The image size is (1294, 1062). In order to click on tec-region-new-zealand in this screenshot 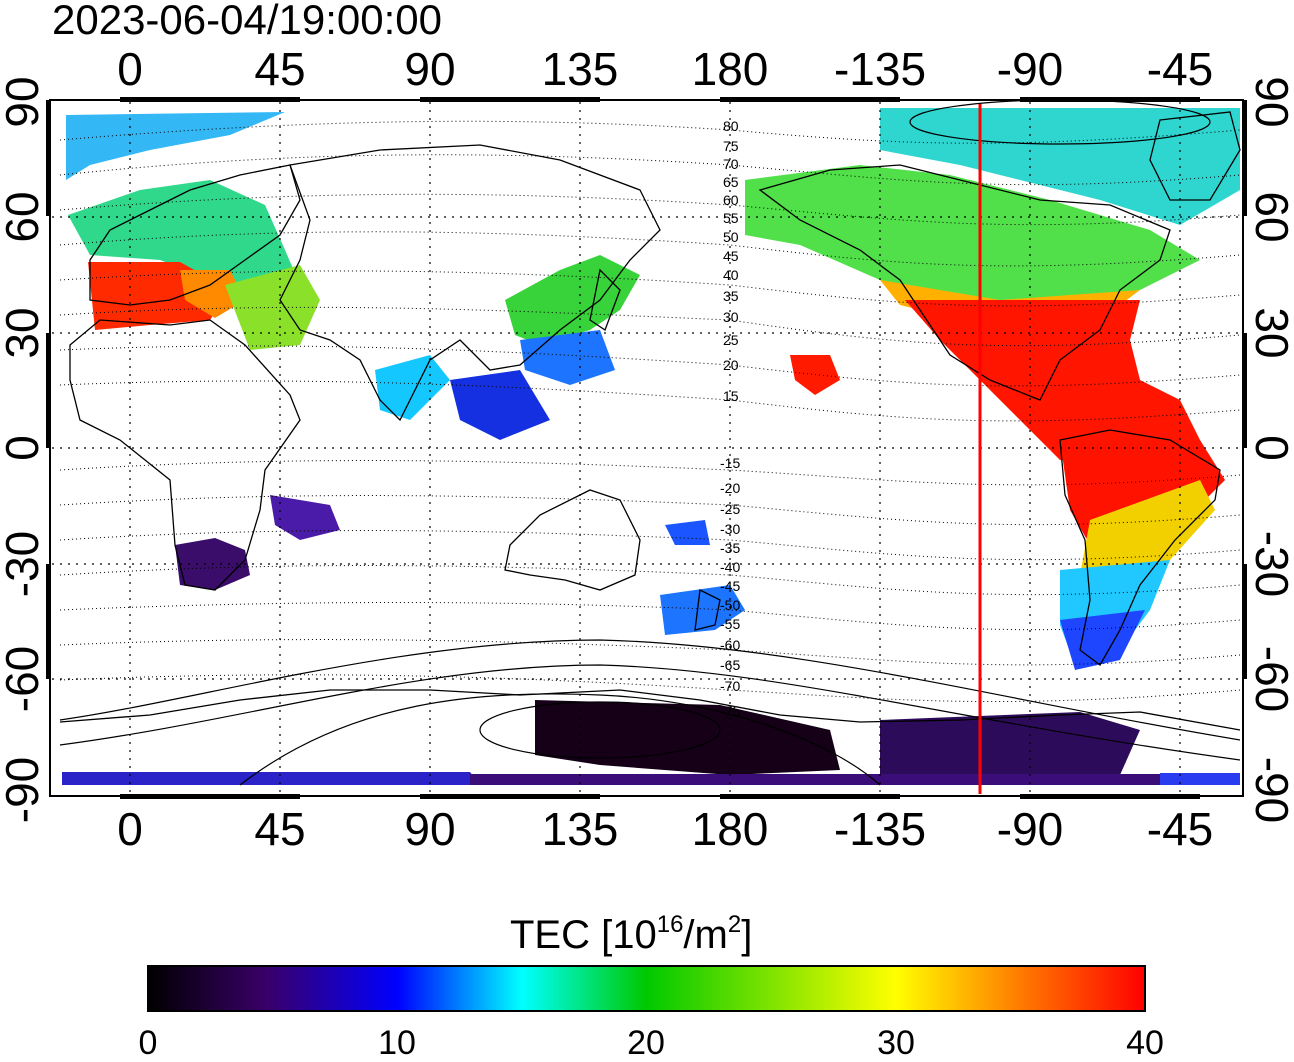, I will do `click(702, 610)`.